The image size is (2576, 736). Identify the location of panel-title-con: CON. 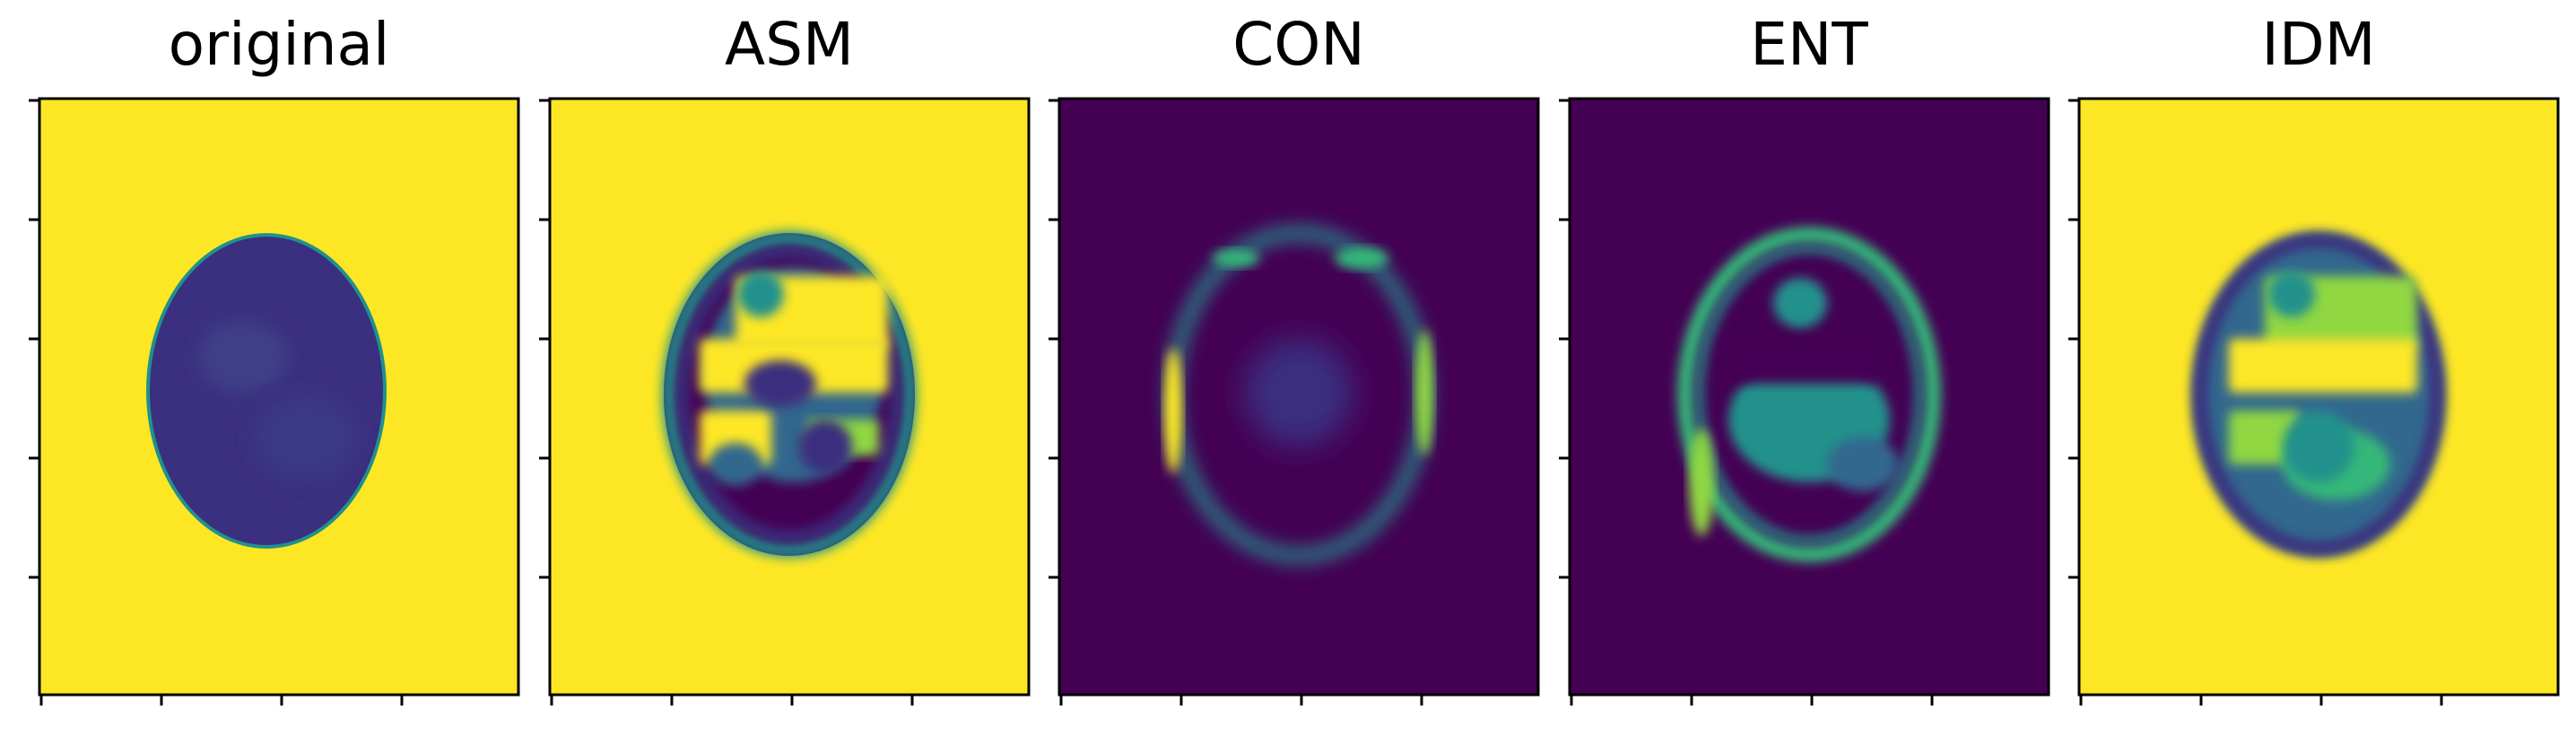
(1298, 44).